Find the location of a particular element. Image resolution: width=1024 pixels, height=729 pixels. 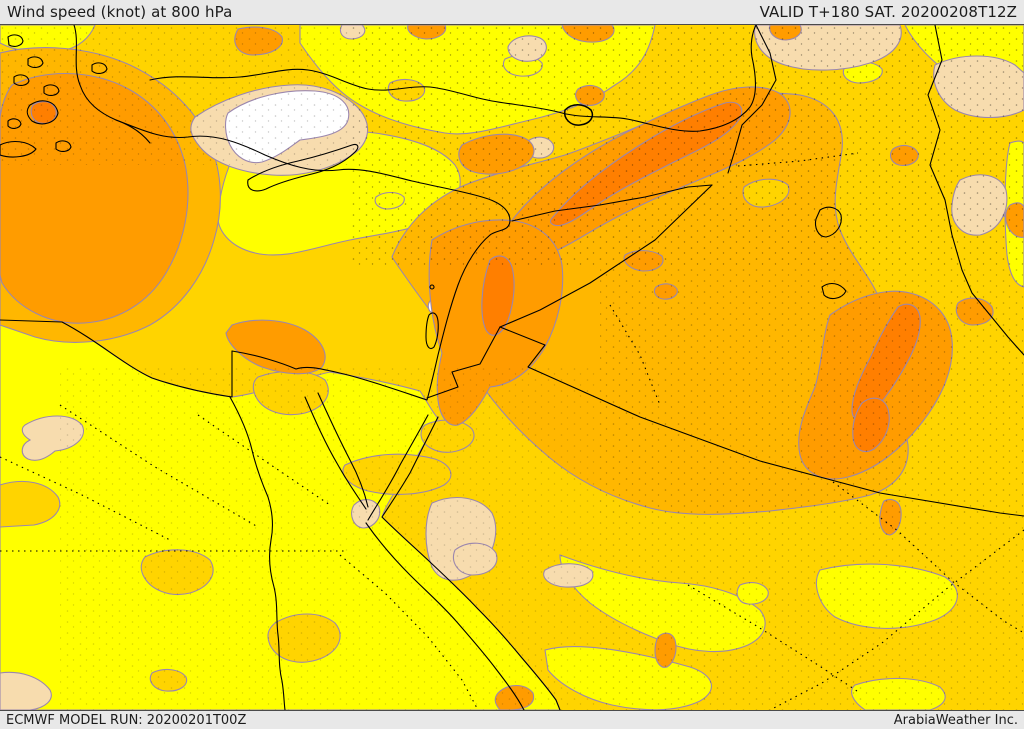

egypt-red-sea-coast is located at coordinates (445, 616).